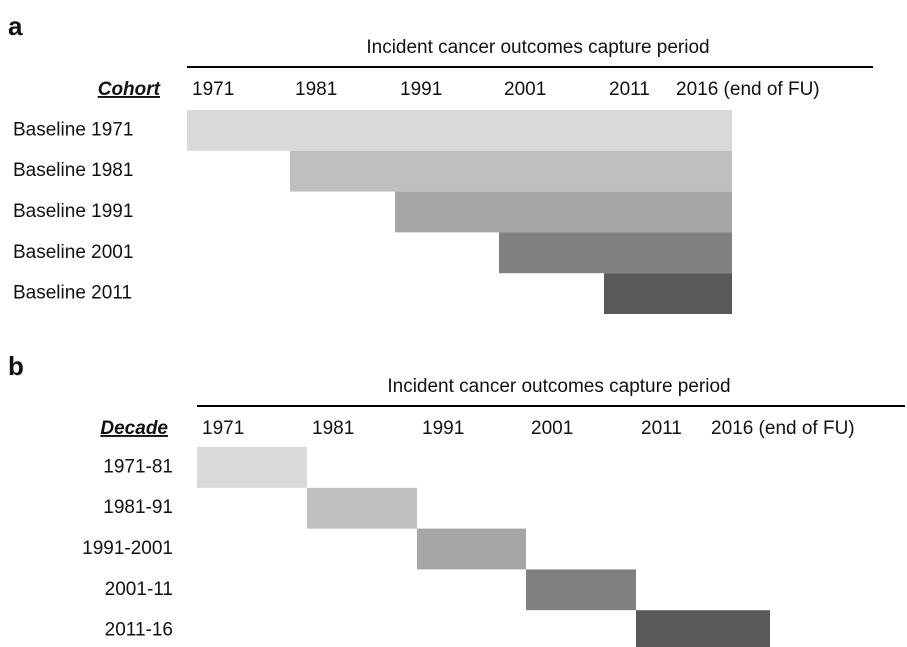 This screenshot has width=907, height=647. What do you see at coordinates (72, 293) in the screenshot?
I see `row-label: Baseline 2011` at bounding box center [72, 293].